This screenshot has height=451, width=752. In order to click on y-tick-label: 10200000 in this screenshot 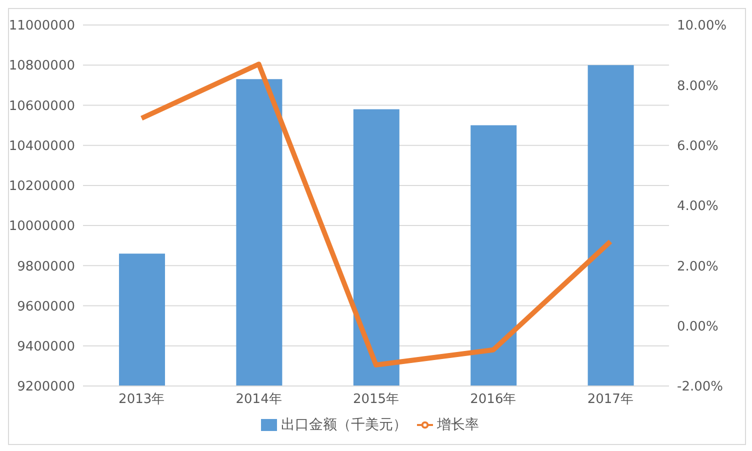, I will do `click(41, 186)`.